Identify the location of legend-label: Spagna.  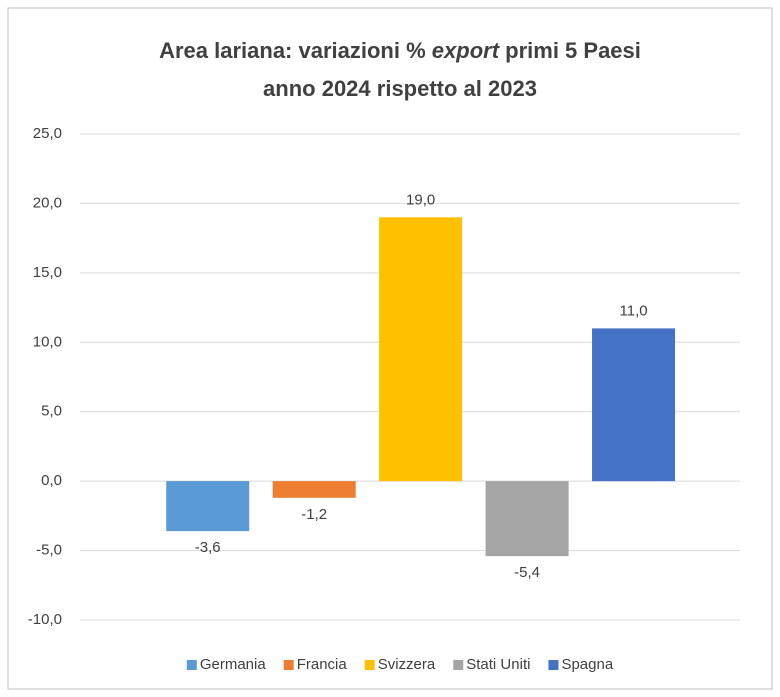
(587, 664).